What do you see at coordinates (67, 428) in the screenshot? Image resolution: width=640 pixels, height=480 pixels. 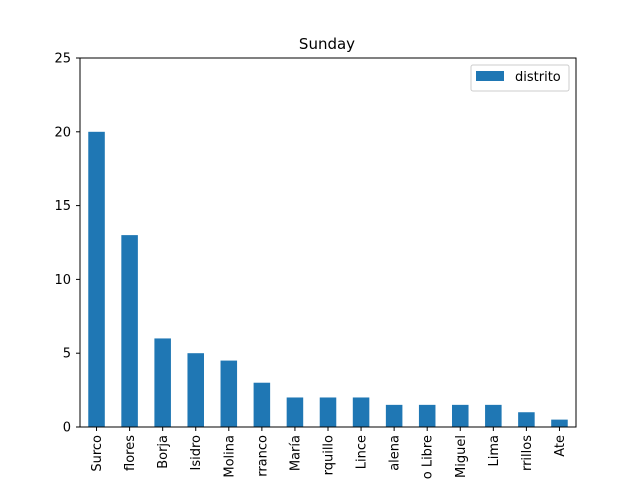 I see `y-tick-label: 0` at bounding box center [67, 428].